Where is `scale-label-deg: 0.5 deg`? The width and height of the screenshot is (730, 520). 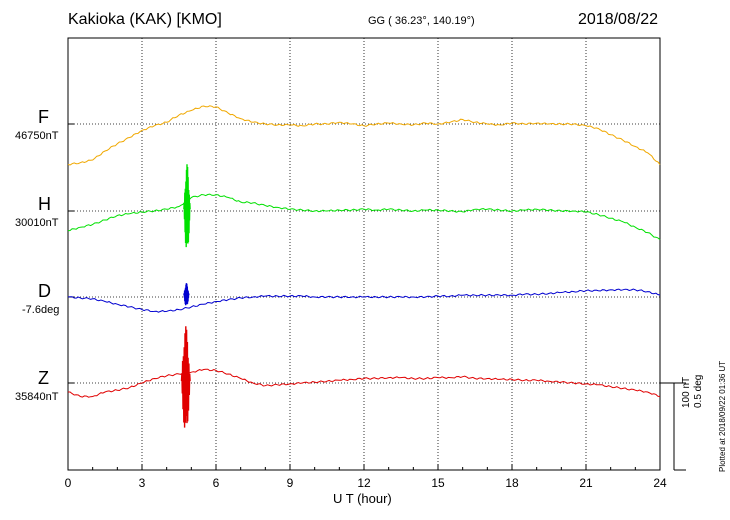 scale-label-deg: 0.5 deg is located at coordinates (698, 391).